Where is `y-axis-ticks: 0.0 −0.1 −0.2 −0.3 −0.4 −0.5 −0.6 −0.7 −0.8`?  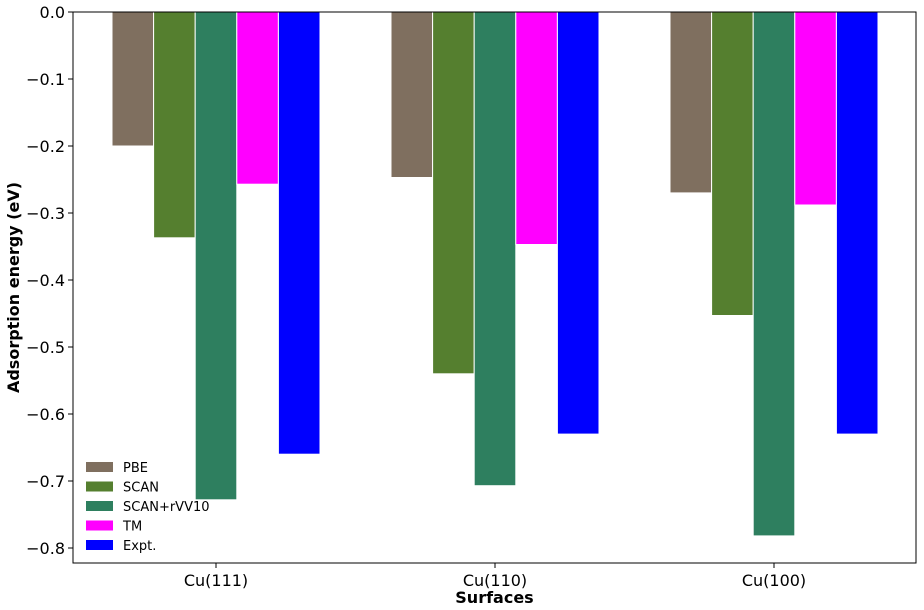 y-axis-ticks: 0.0 −0.1 −0.2 −0.3 −0.4 −0.5 −0.6 −0.7 −0.8 is located at coordinates (49, 280).